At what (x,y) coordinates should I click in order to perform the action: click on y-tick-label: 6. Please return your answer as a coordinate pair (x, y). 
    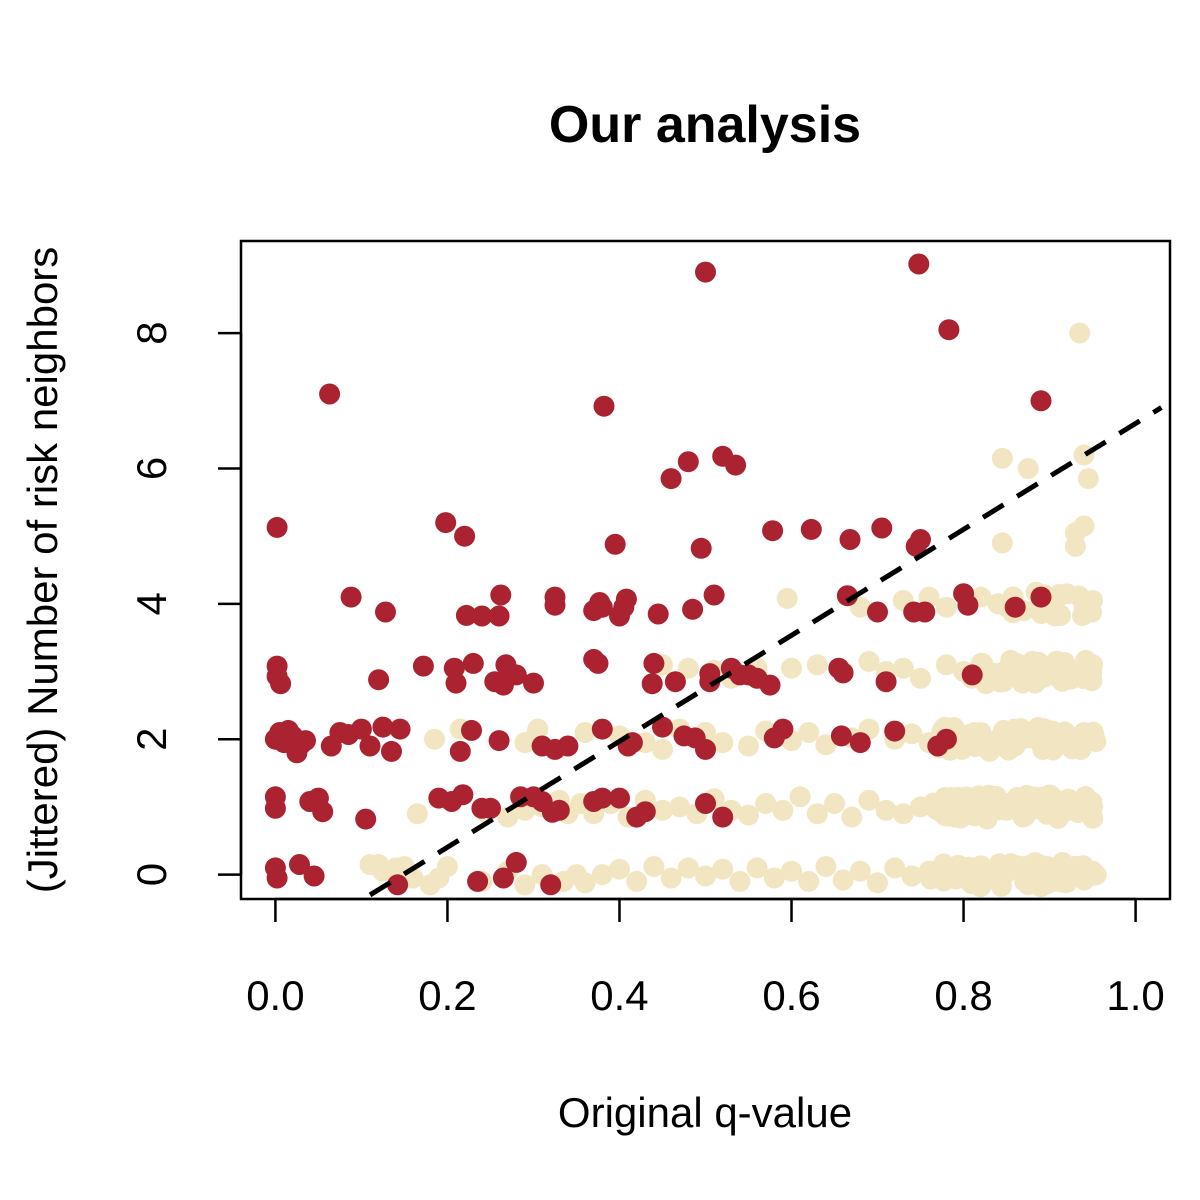
    Looking at the image, I should click on (151, 468).